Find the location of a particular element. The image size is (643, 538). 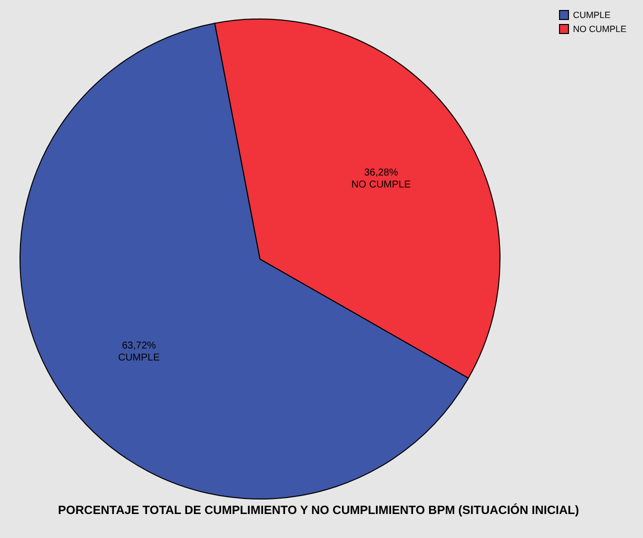

legend-label: CUMPLE is located at coordinates (592, 15).